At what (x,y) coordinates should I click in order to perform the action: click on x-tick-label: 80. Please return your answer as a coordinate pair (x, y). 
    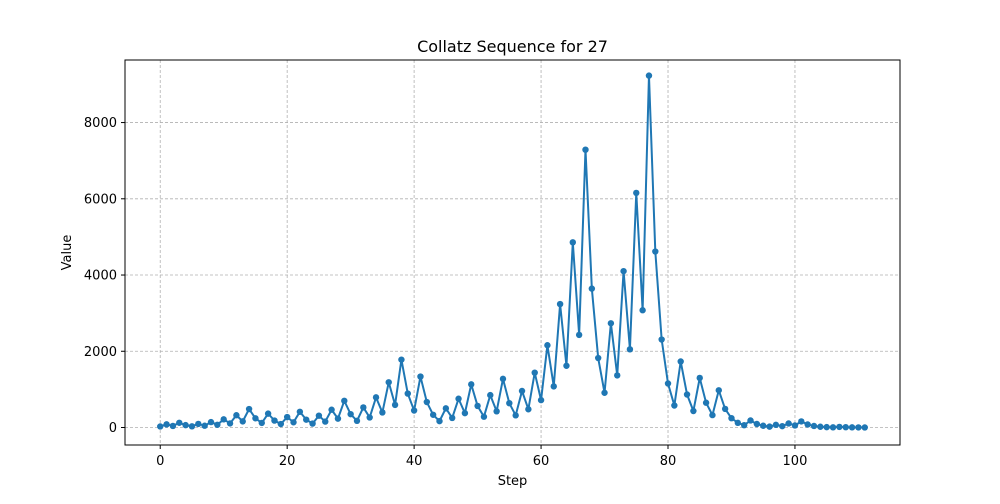
    Looking at the image, I should click on (668, 461).